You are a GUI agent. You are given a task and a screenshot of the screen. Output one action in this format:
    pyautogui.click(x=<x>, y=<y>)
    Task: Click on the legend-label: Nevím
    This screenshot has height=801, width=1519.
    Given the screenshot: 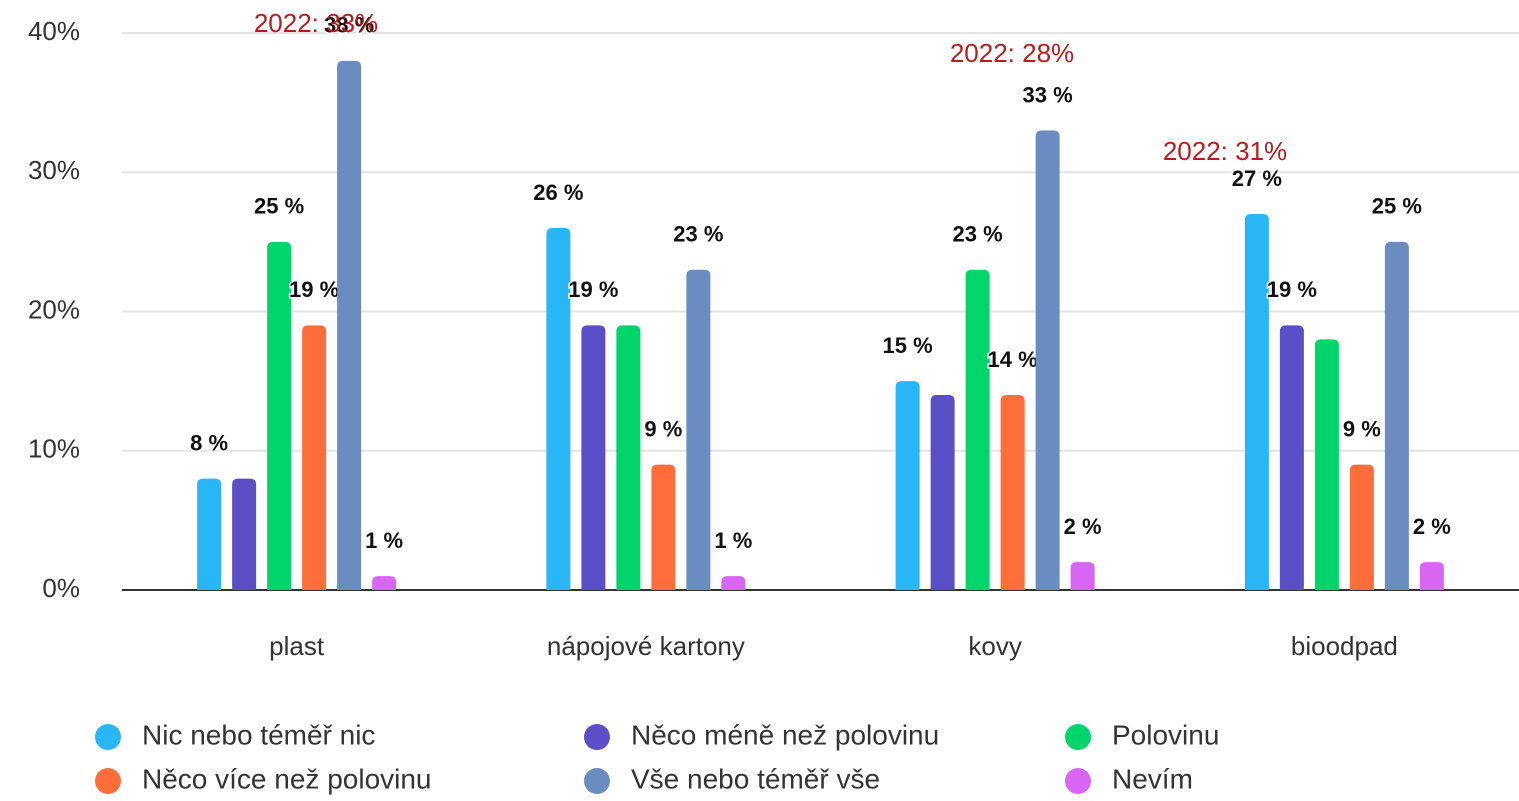 What is the action you would take?
    pyautogui.click(x=1152, y=778)
    